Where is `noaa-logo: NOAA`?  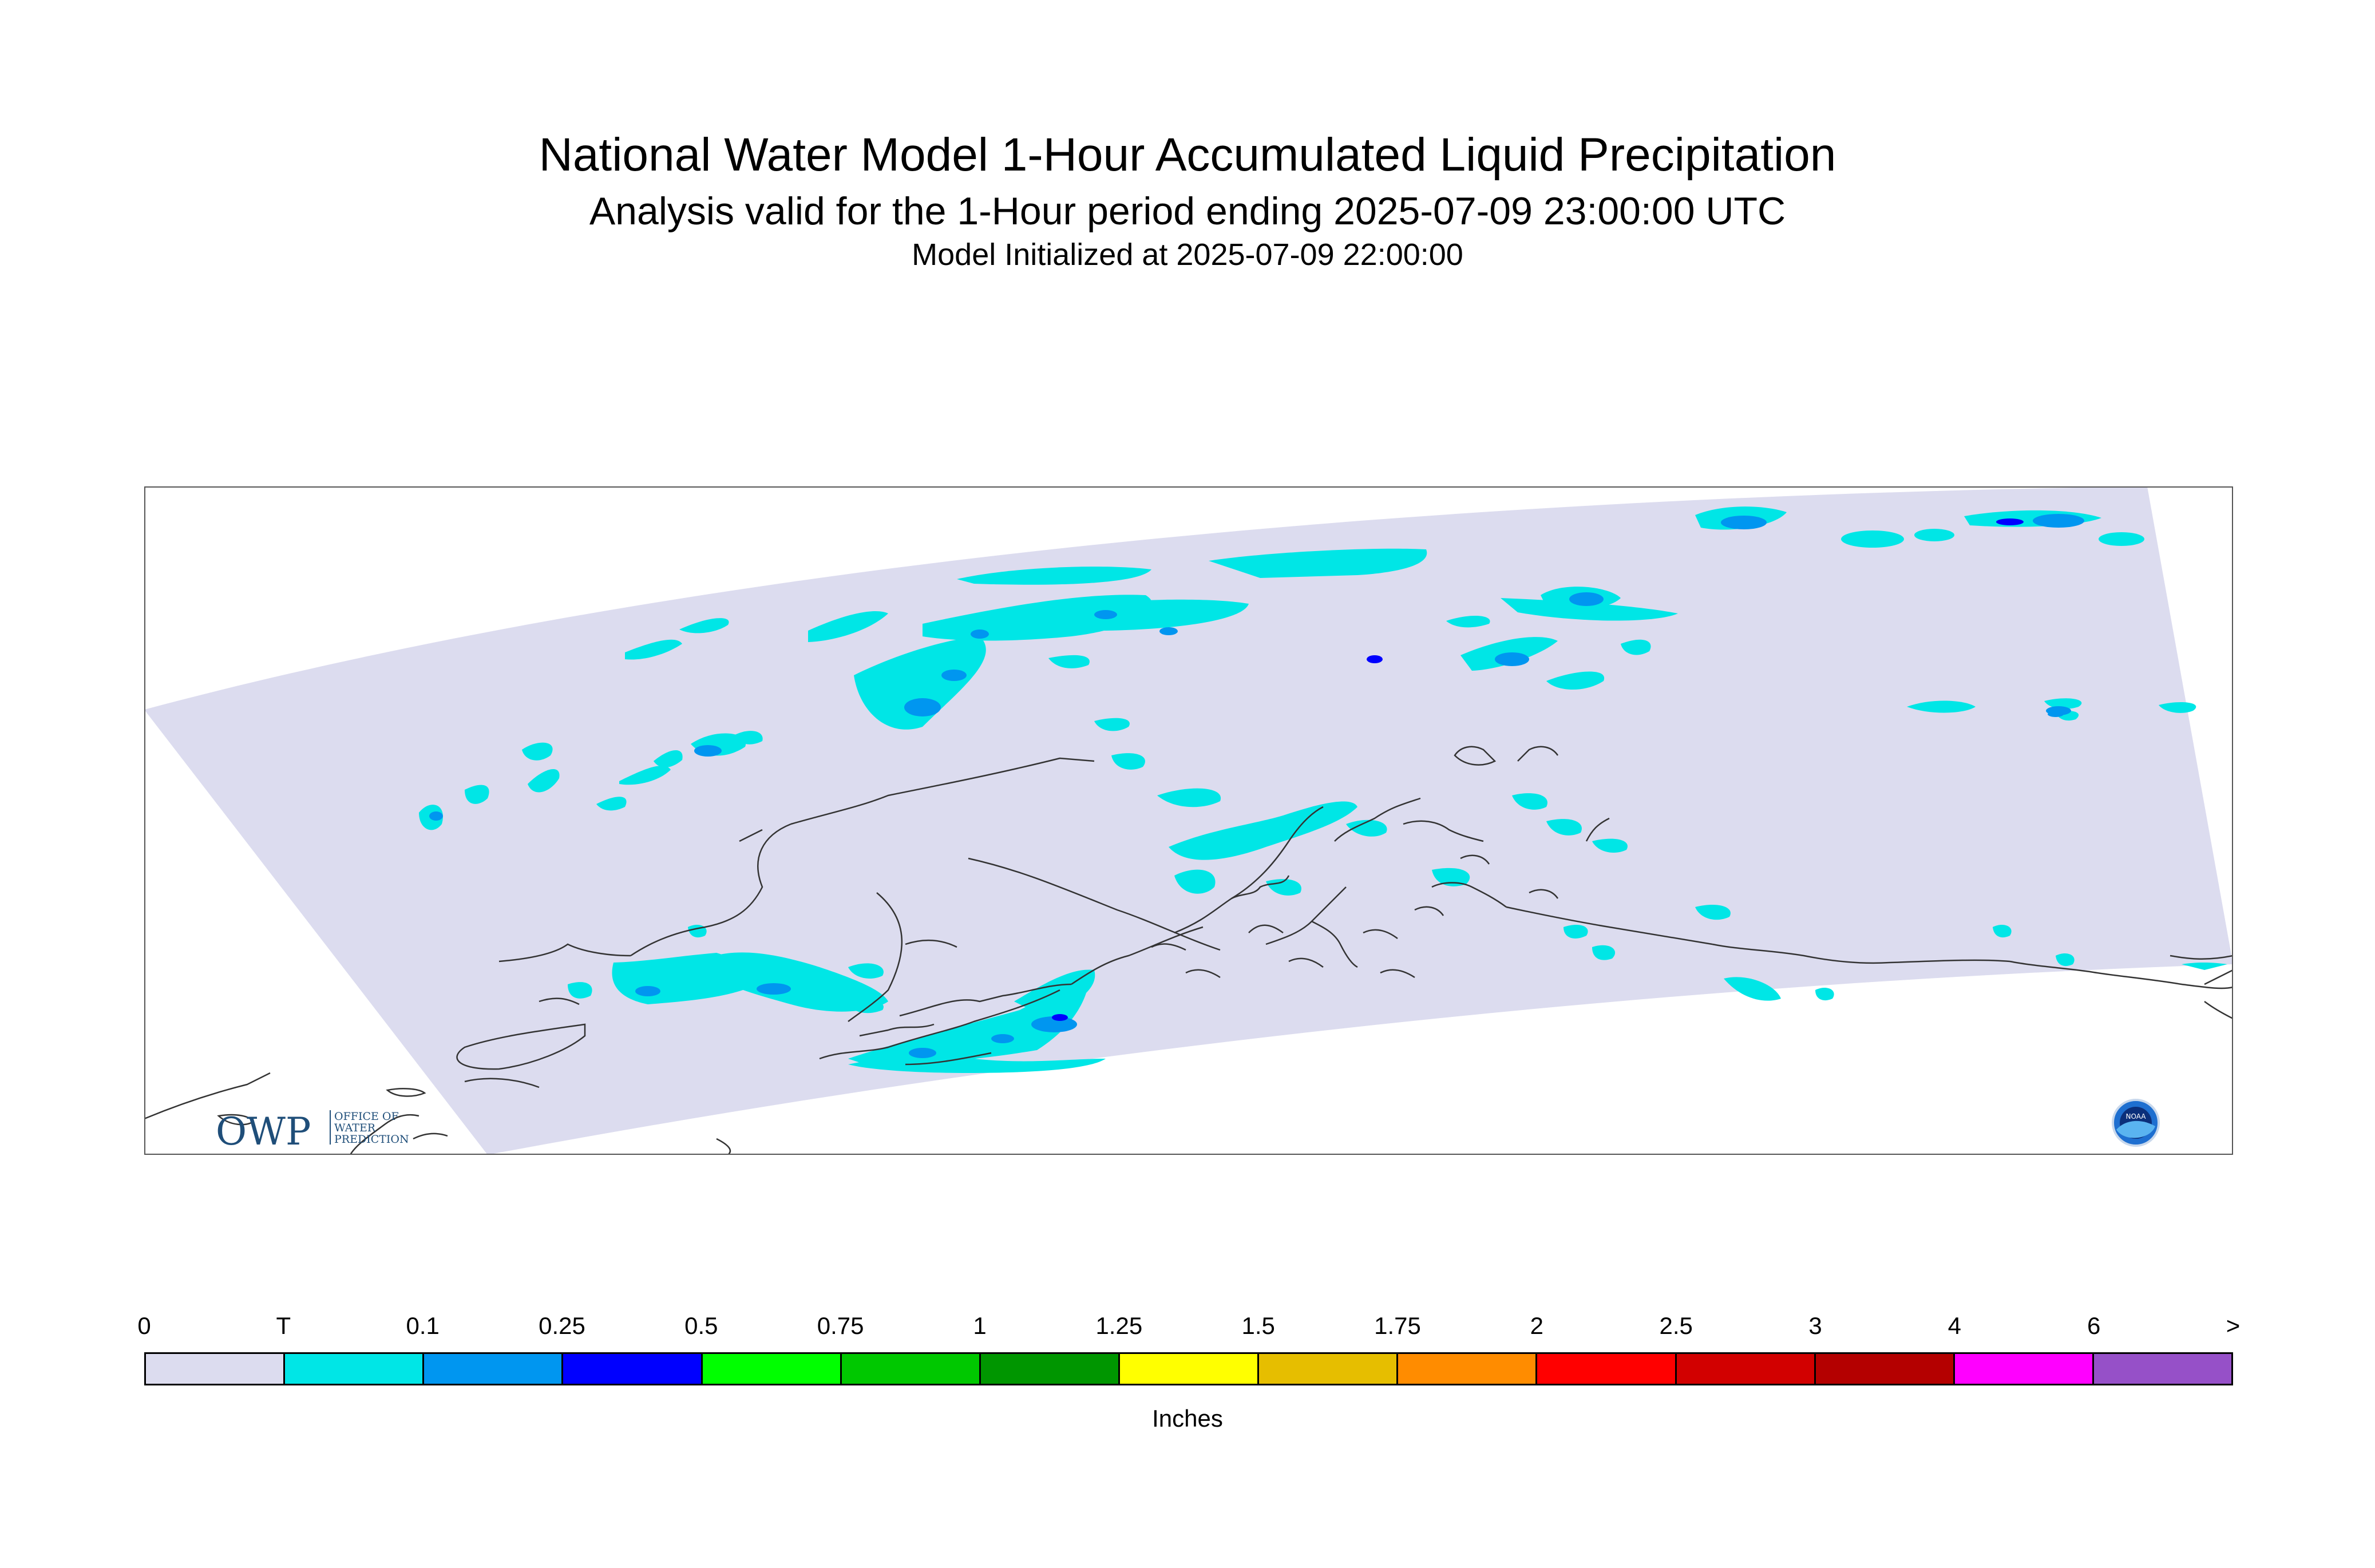 noaa-logo: NOAA is located at coordinates (2136, 1123).